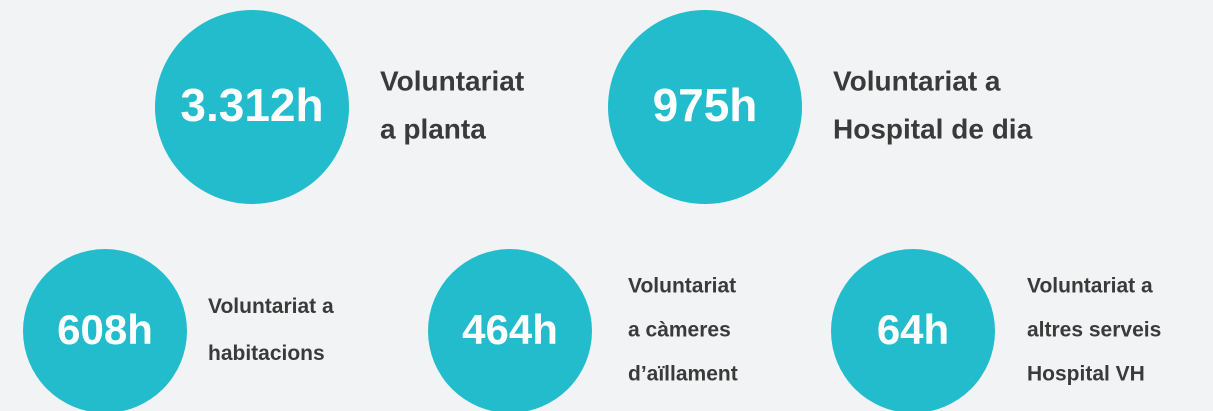  I want to click on stat-label: Hospital VH, so click(1086, 374).